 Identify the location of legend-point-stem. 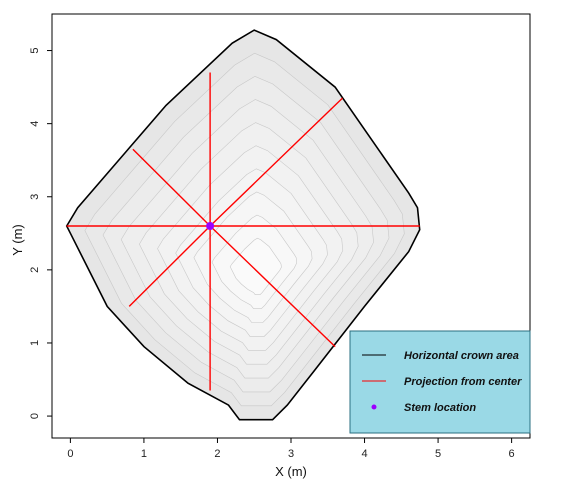
(374, 407).